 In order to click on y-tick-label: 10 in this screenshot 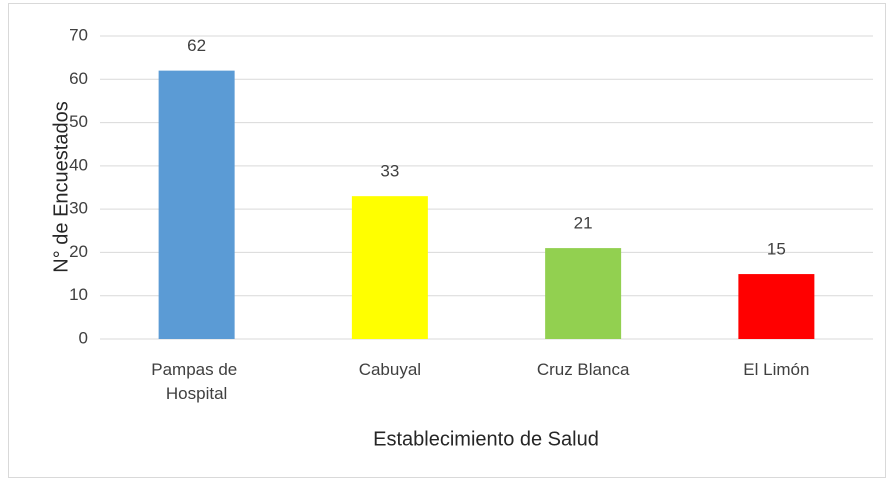, I will do `click(78, 294)`.